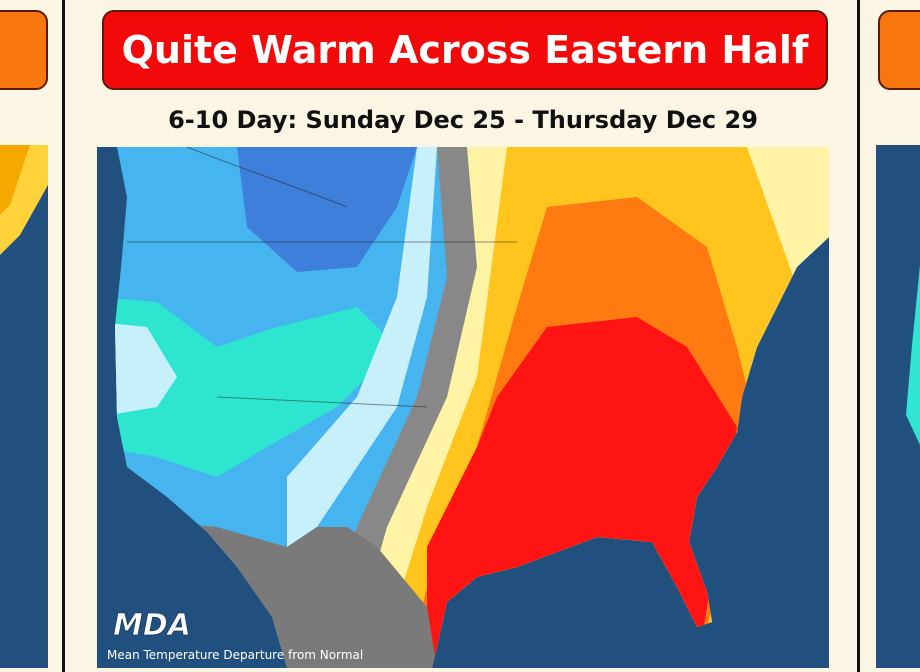 The height and width of the screenshot is (672, 920). What do you see at coordinates (152, 625) in the screenshot?
I see `logo: MDA` at bounding box center [152, 625].